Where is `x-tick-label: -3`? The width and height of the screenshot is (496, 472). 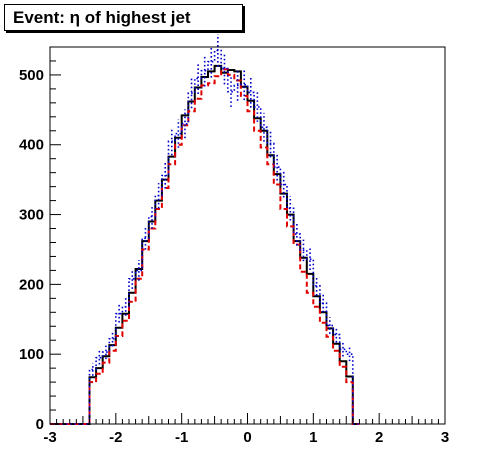
x-tick-label: -3 is located at coordinates (49, 437).